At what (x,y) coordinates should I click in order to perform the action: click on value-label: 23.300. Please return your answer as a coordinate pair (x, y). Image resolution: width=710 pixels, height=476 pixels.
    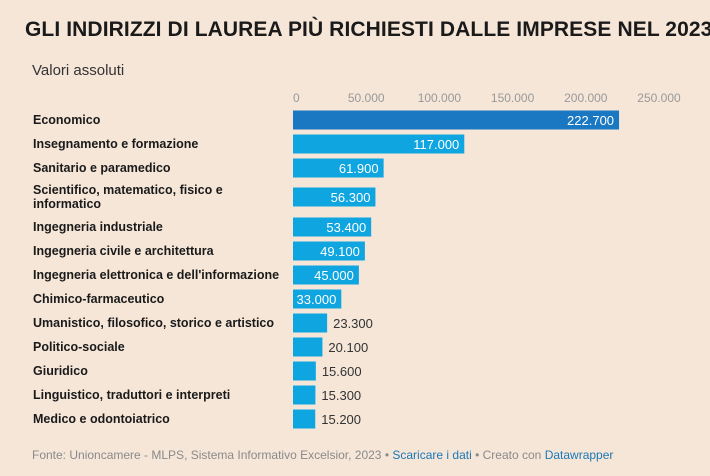
    Looking at the image, I should click on (353, 323).